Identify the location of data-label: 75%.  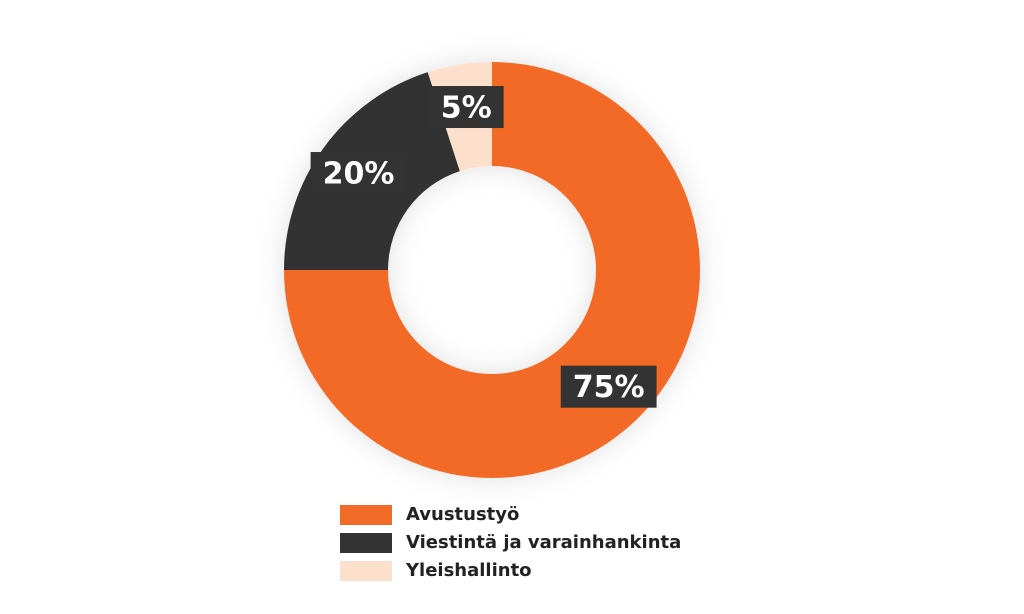
(609, 387).